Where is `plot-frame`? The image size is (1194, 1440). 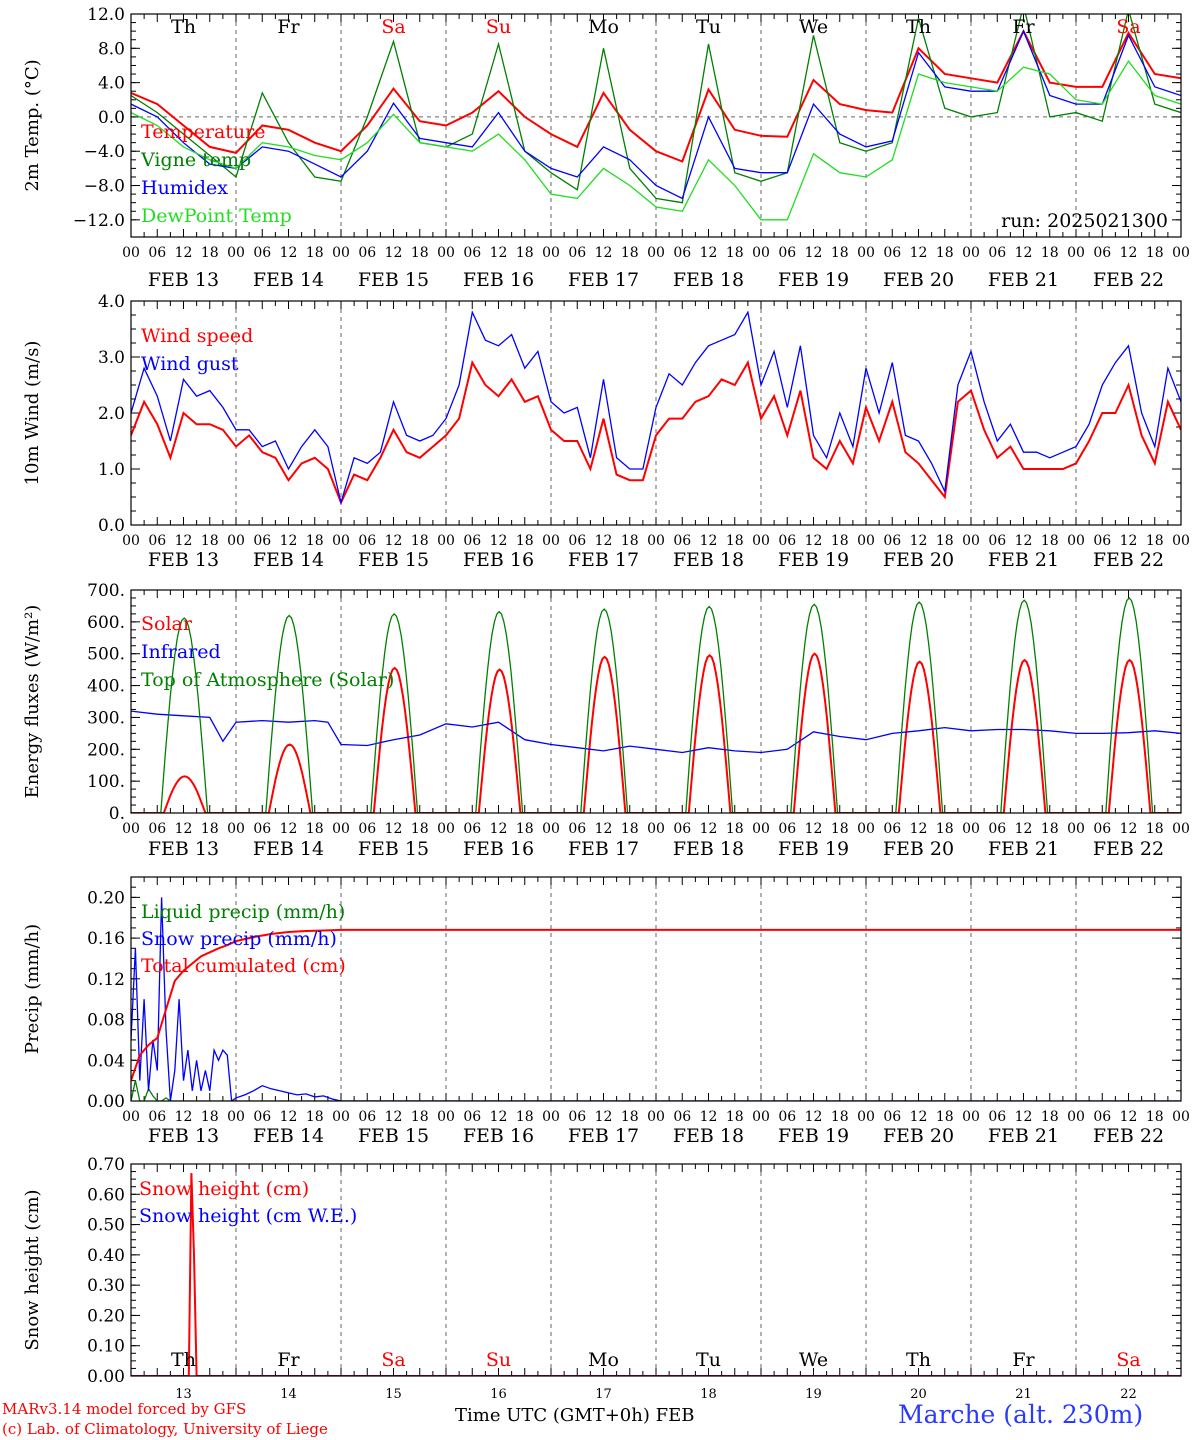 plot-frame is located at coordinates (656, 125).